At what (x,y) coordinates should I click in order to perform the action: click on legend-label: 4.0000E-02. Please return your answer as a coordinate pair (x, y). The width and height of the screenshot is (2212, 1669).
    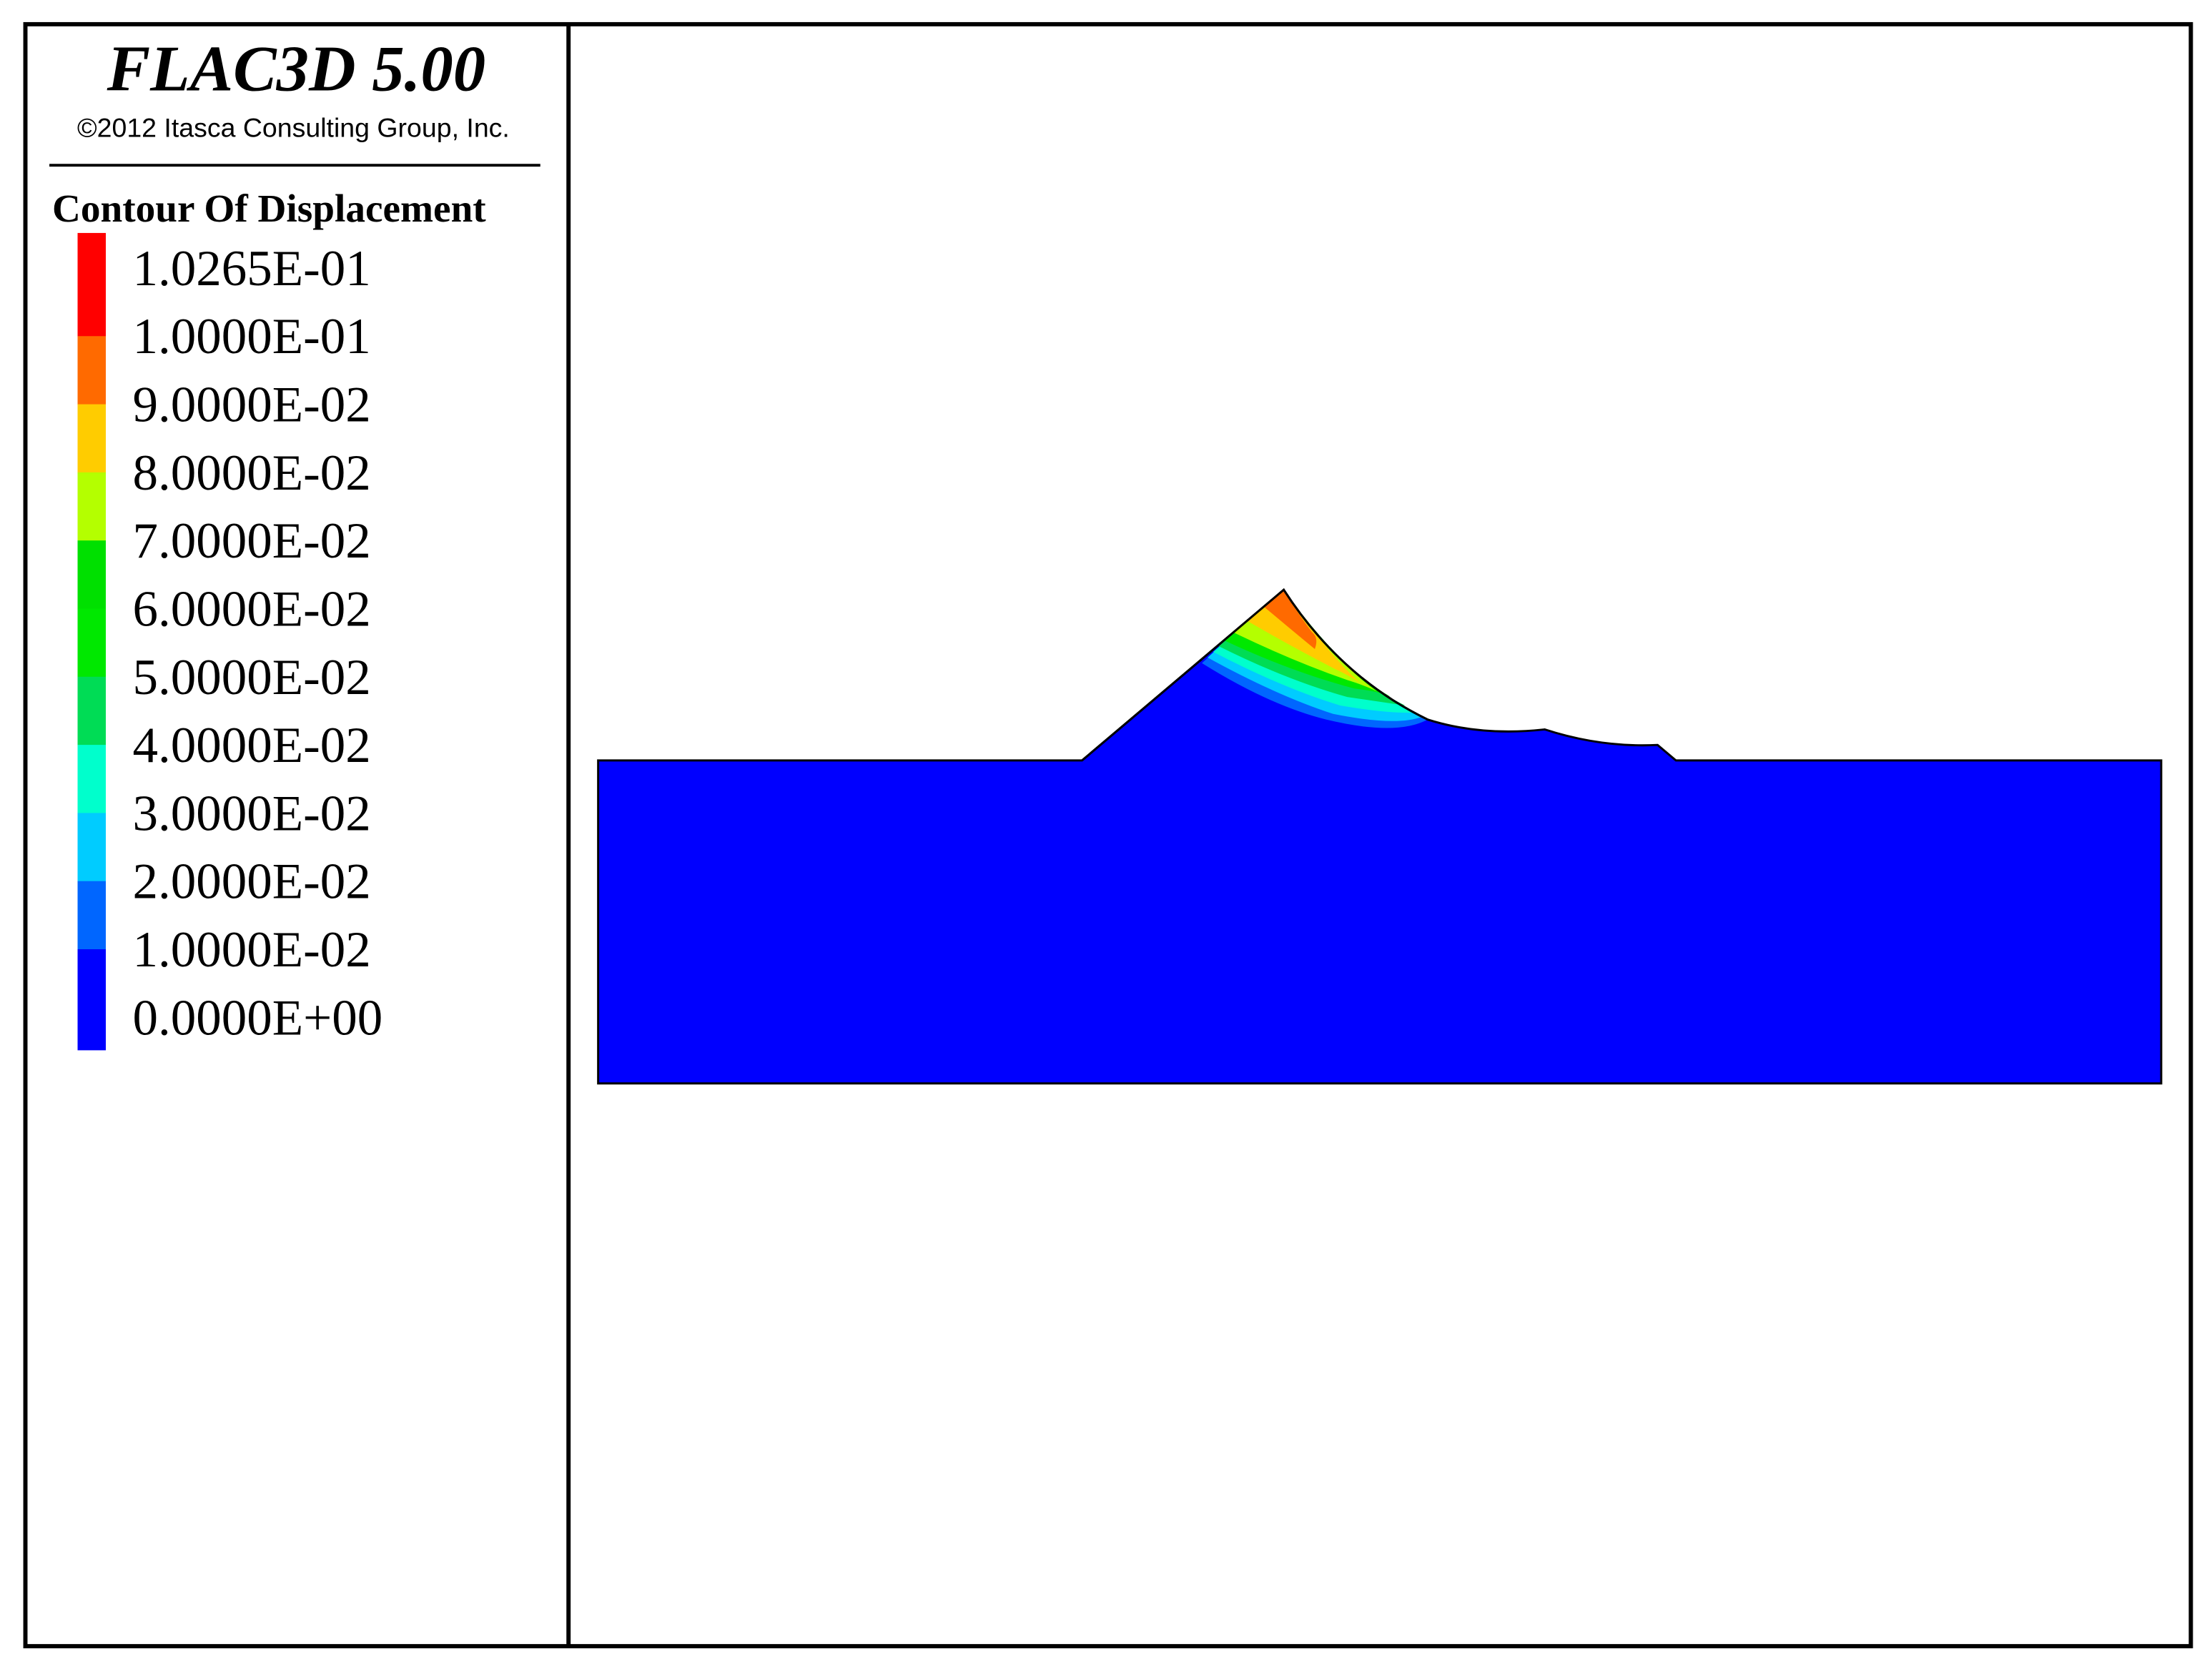
    Looking at the image, I should click on (251, 745).